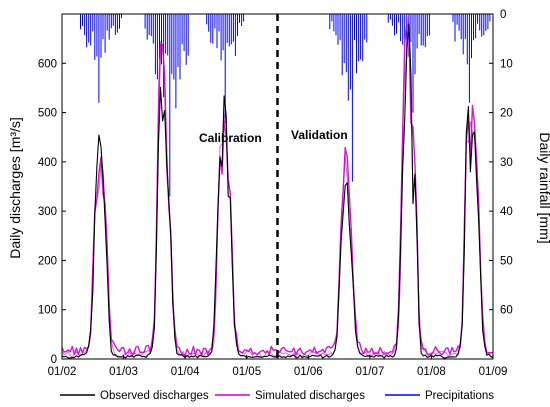 The image size is (550, 407). Describe the element at coordinates (506, 163) in the screenshot. I see `right-y-tick-label-3: 30` at that location.